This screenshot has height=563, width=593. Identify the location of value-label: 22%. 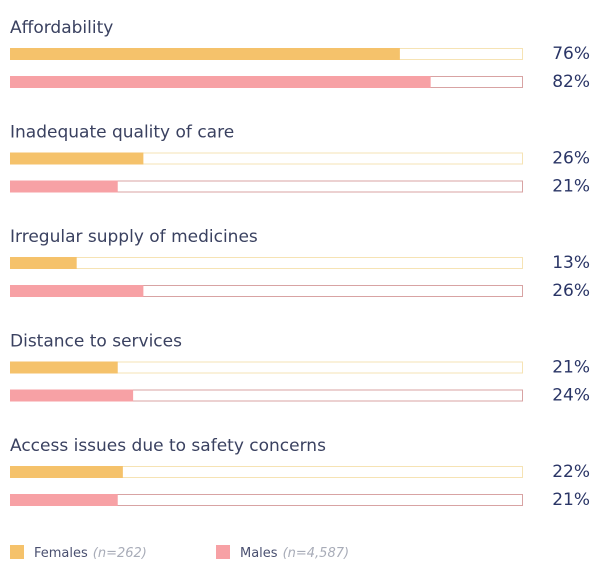
(571, 472).